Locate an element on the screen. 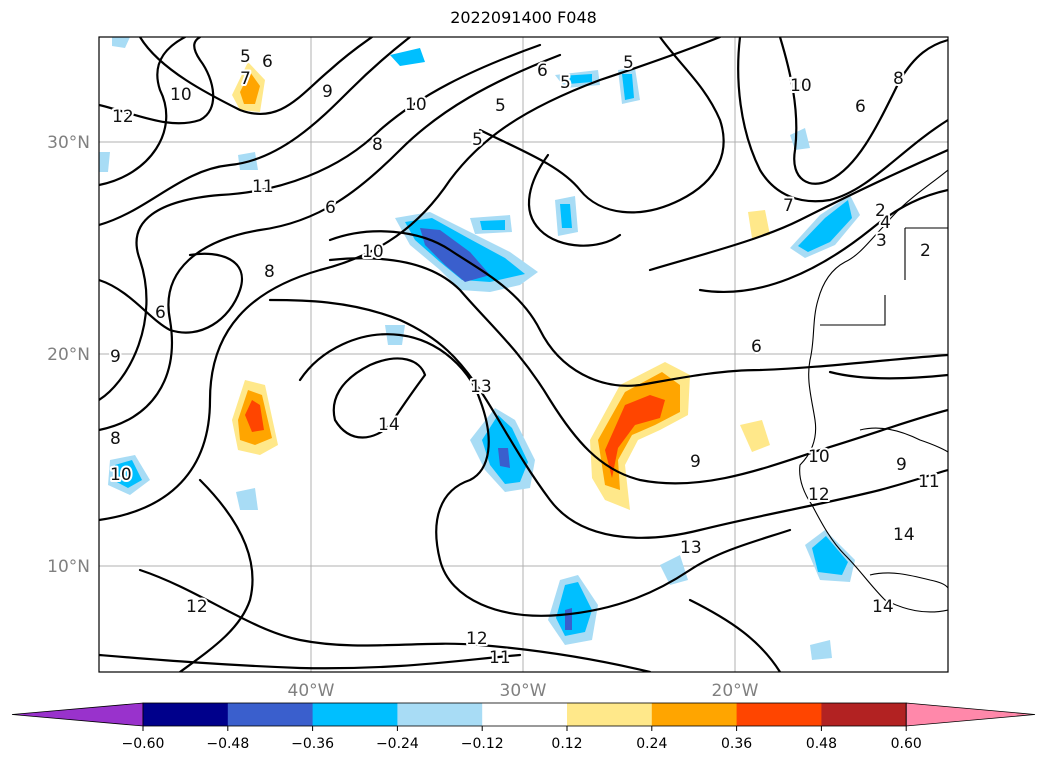 The width and height of the screenshot is (1047, 765). contour-label: 3 is located at coordinates (881, 241).